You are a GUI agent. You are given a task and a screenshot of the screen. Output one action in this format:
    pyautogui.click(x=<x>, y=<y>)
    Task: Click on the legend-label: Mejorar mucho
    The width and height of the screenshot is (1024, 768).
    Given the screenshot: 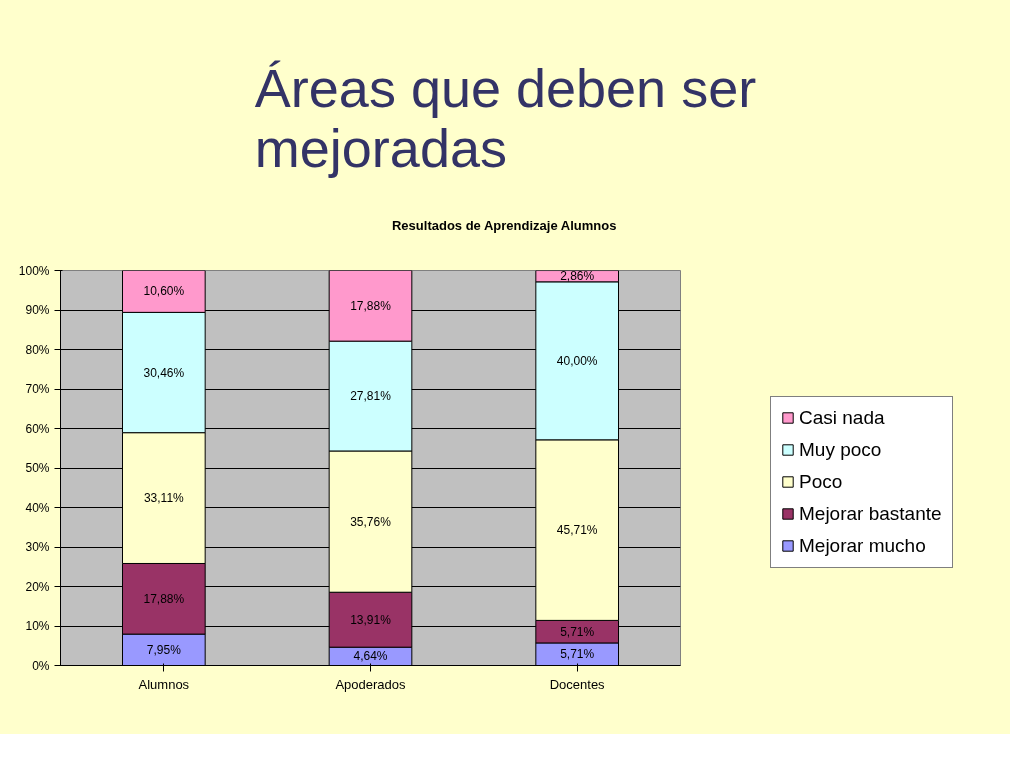 What is the action you would take?
    pyautogui.click(x=862, y=545)
    